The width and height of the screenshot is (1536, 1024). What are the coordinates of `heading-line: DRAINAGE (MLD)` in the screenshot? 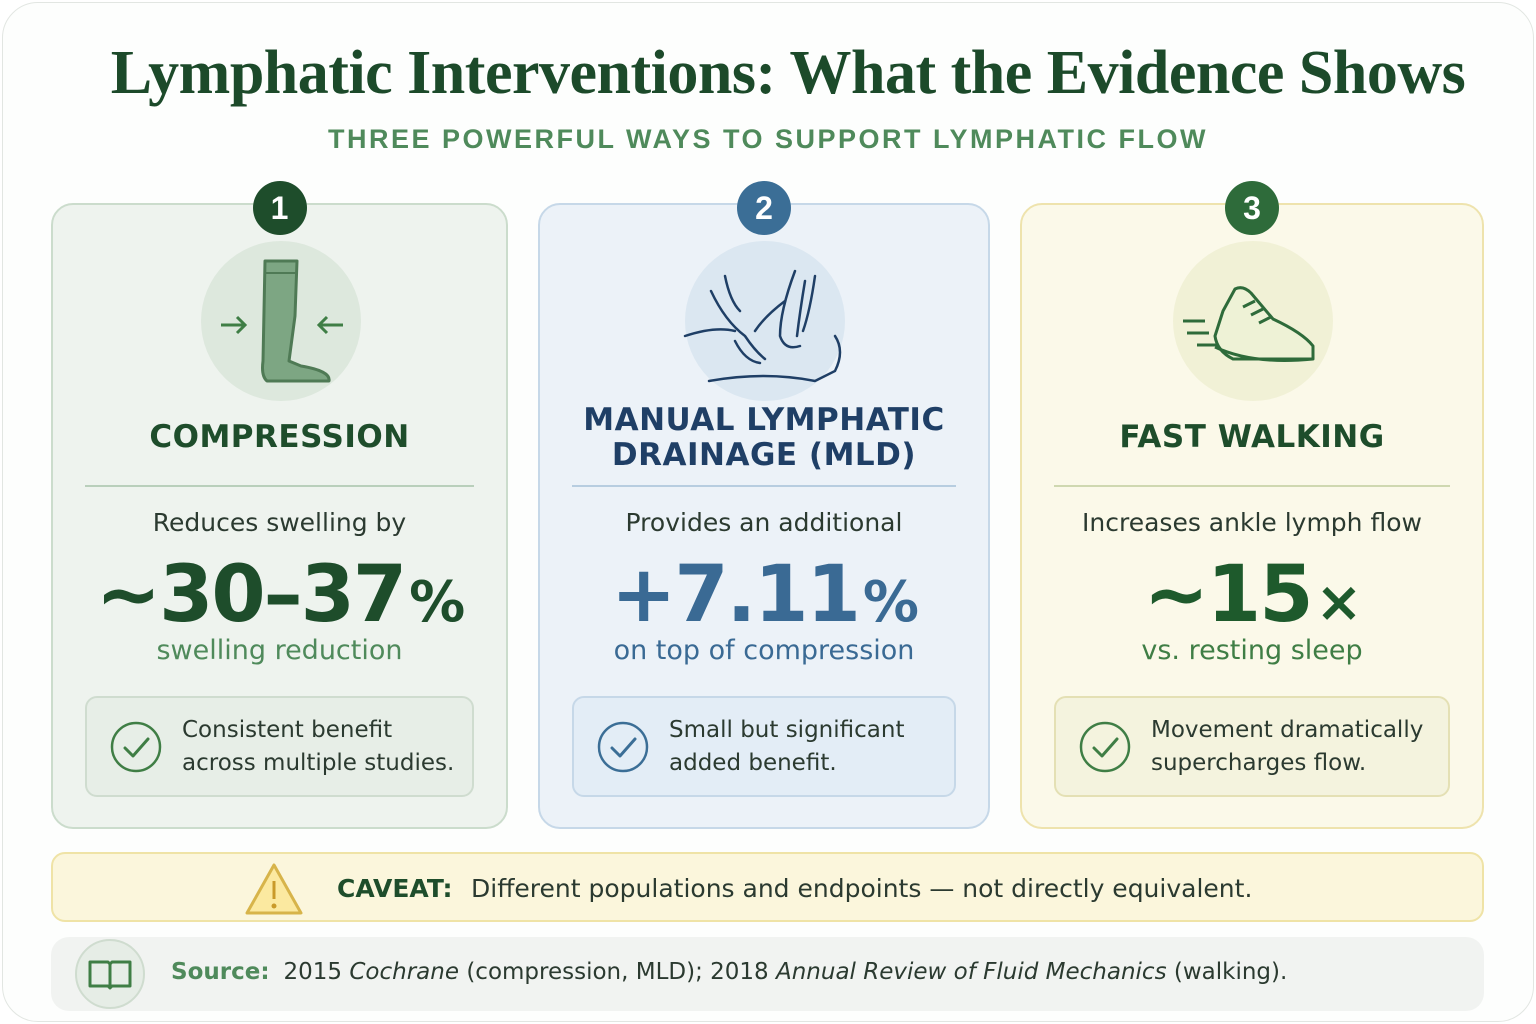 It's located at (764, 454).